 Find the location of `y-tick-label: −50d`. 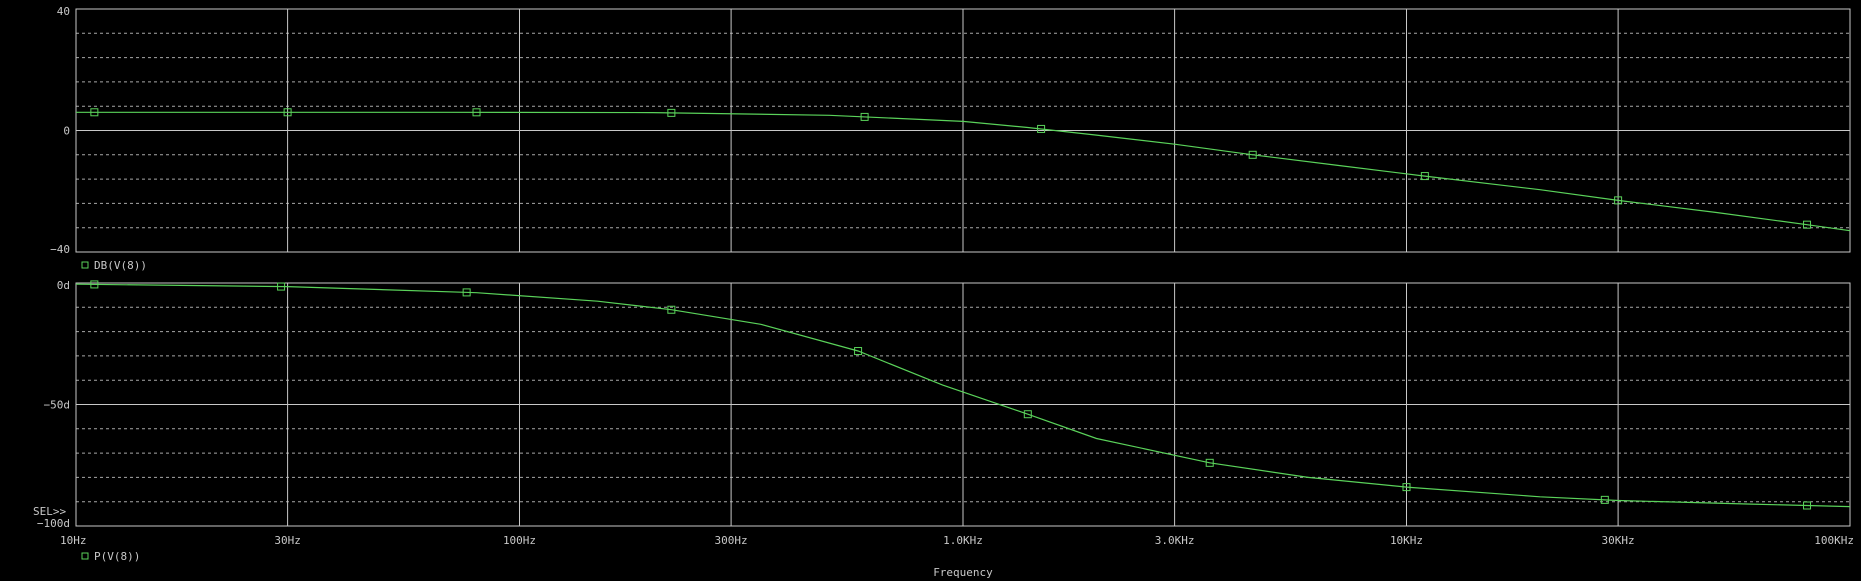

y-tick-label: −50d is located at coordinates (57, 405).